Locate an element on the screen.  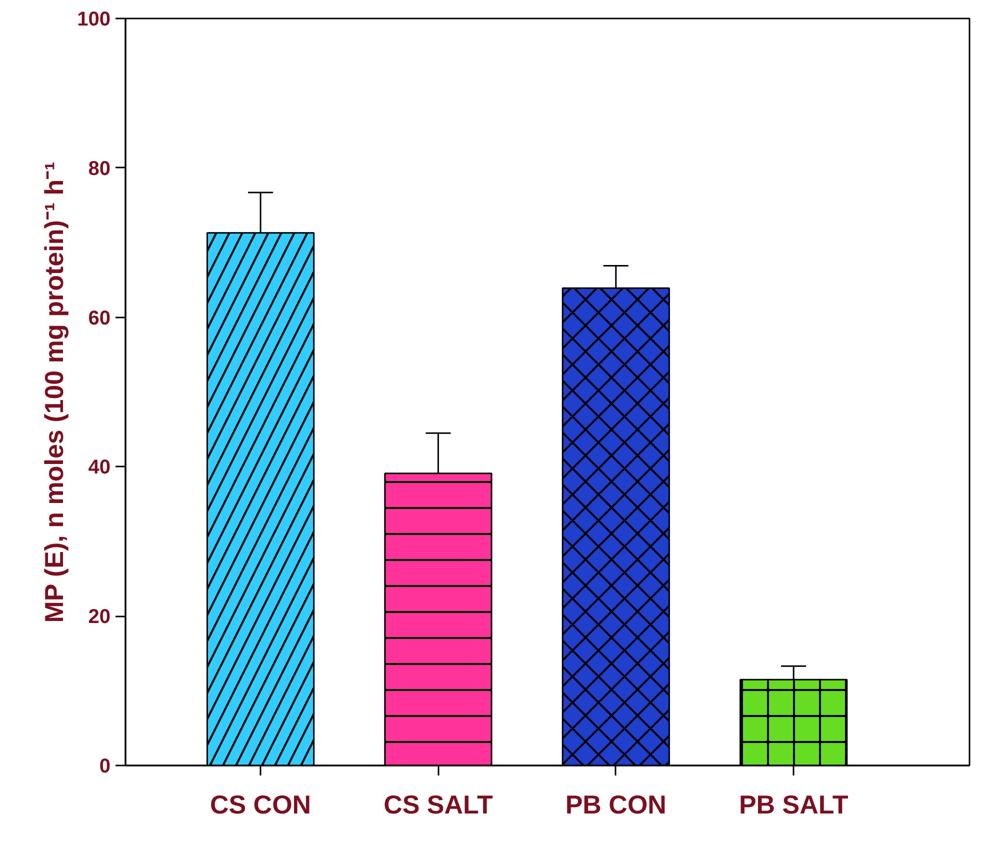
y-tick-label: 60 is located at coordinates (99, 318).